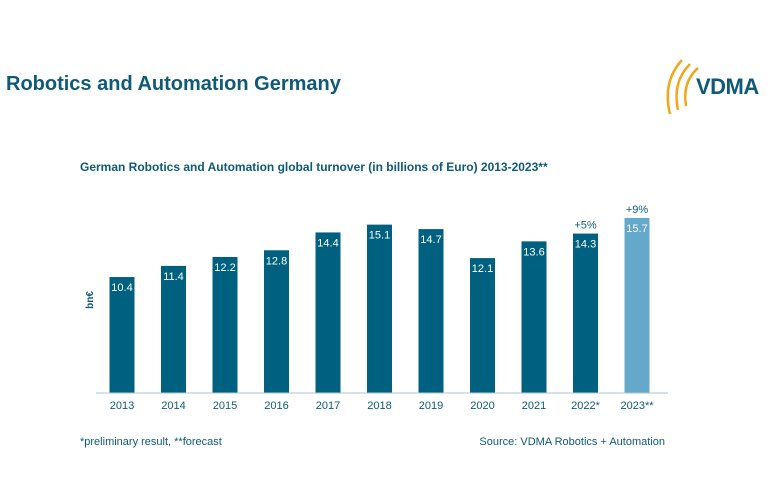 The width and height of the screenshot is (770, 500). What do you see at coordinates (533, 252) in the screenshot?
I see `data-label: 13.6` at bounding box center [533, 252].